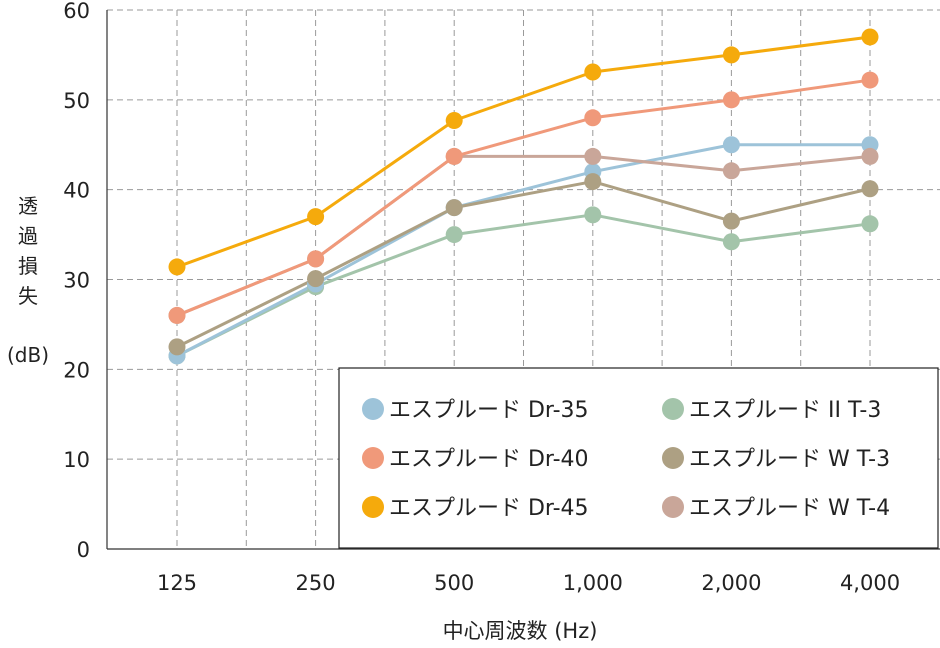 The image size is (940, 648). Describe the element at coordinates (528, 583) in the screenshot. I see `x-tick-labels: 125 250 500 1,000 2,000 4,000` at that location.